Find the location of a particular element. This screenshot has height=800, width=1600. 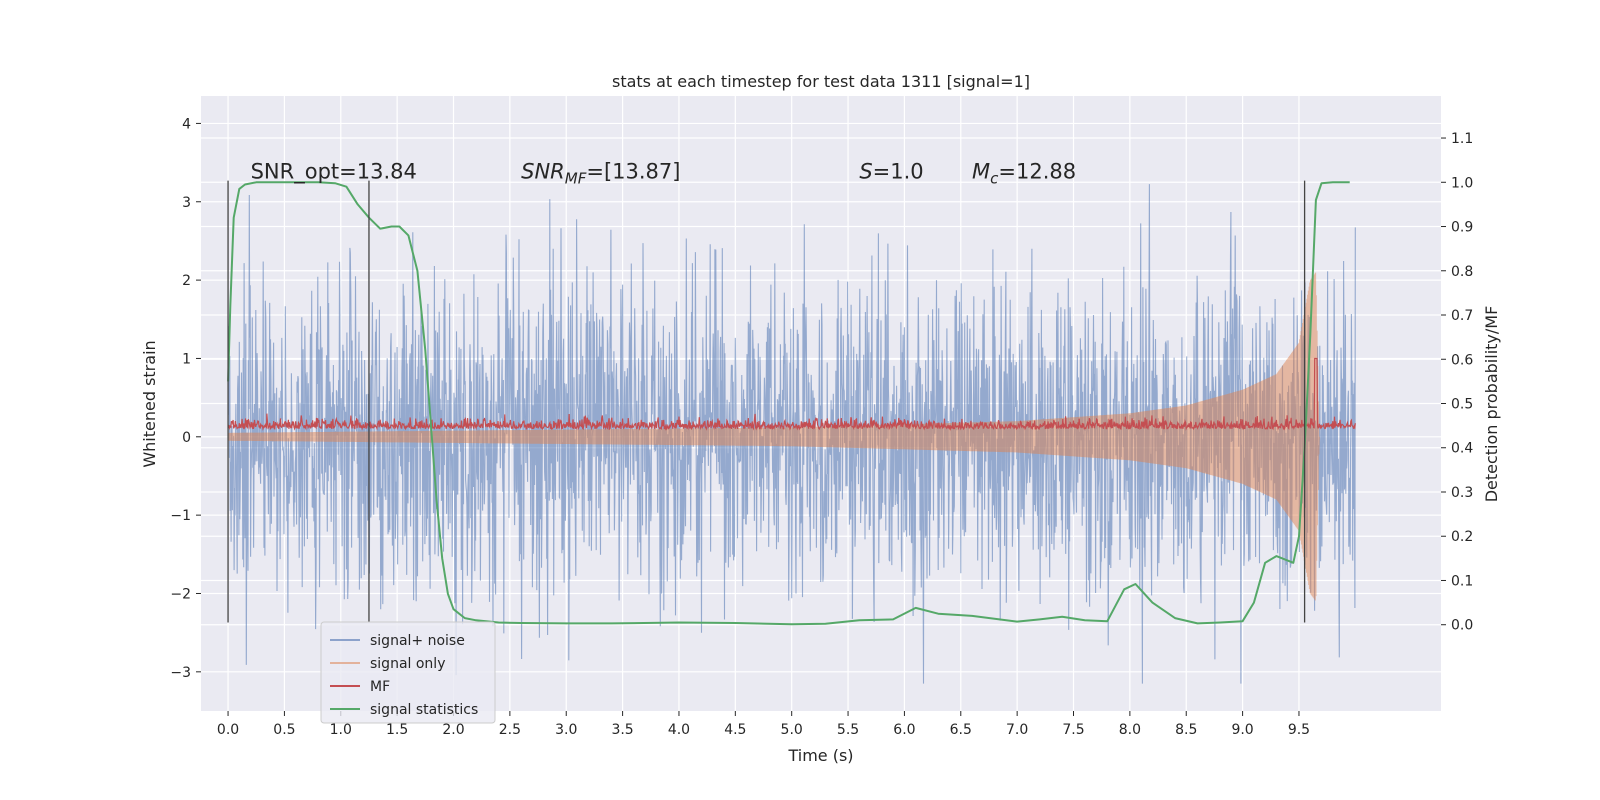

x-tick-label: 9.0 is located at coordinates (1242, 730).